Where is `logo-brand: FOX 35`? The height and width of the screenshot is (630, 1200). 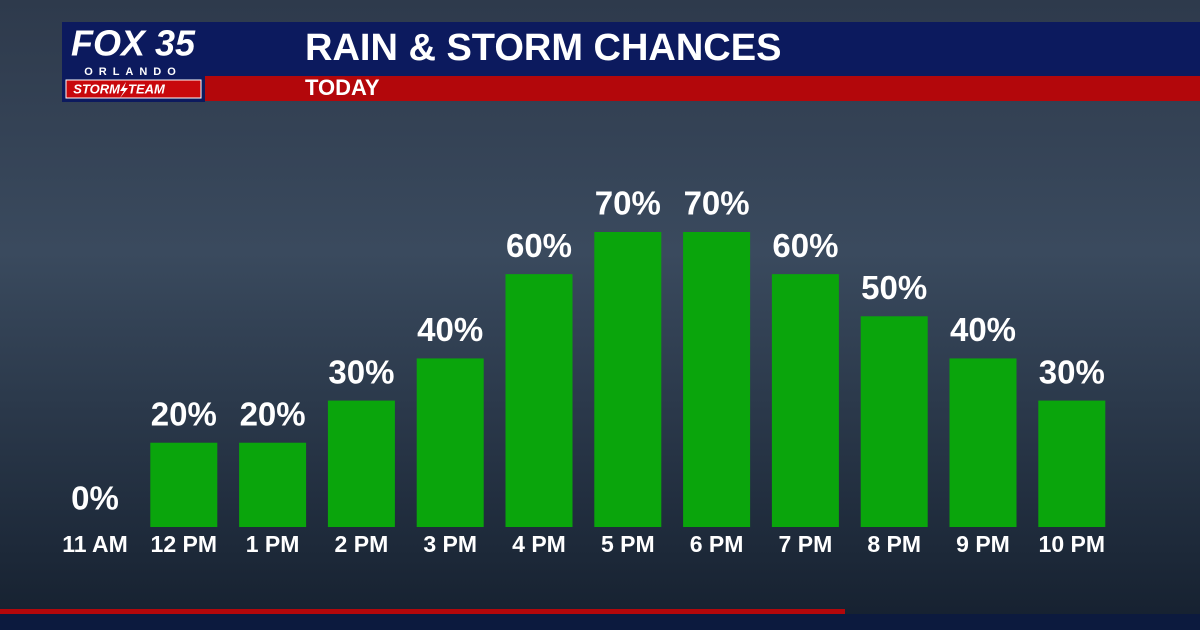 logo-brand: FOX 35 is located at coordinates (133, 43).